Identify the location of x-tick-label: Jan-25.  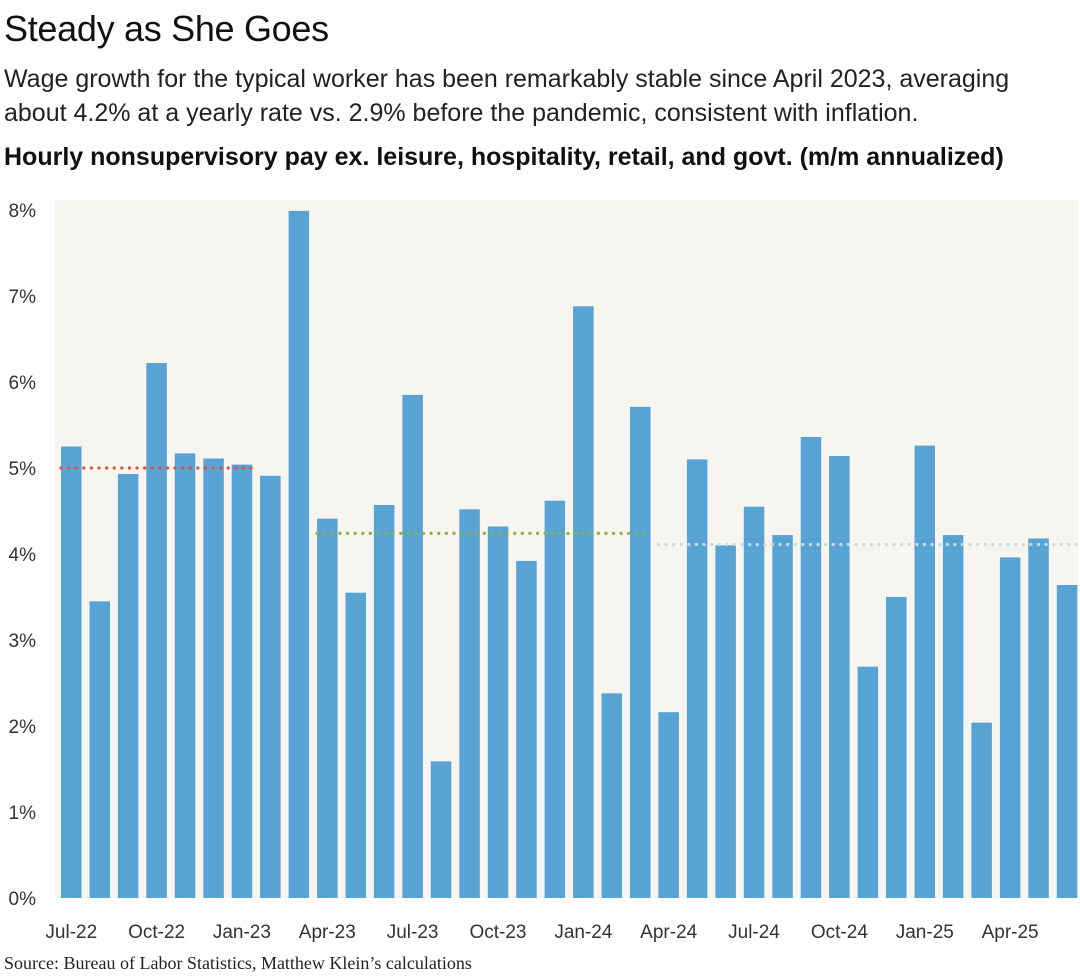
(925, 932).